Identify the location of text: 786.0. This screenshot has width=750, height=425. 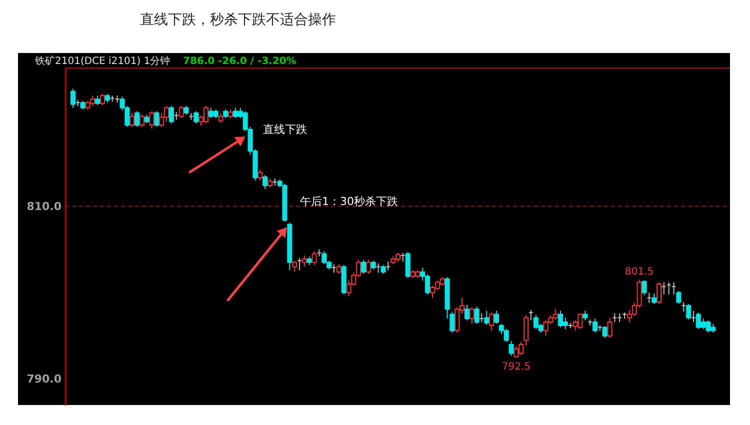
(199, 61).